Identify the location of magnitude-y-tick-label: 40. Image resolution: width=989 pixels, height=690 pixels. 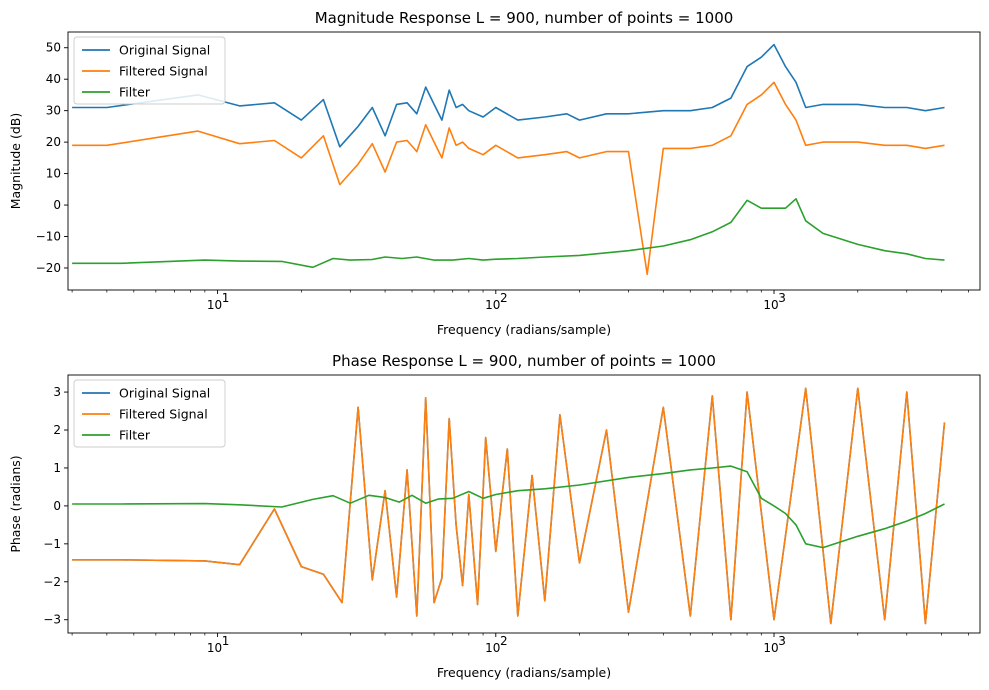
(53, 79).